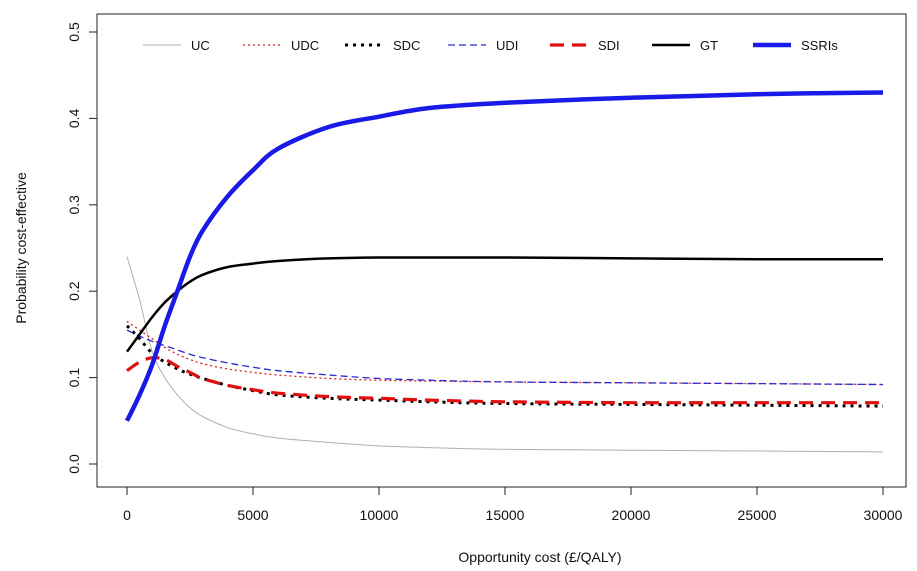 The width and height of the screenshot is (917, 571). I want to click on legend-label-ssris: SSRIs, so click(819, 45).